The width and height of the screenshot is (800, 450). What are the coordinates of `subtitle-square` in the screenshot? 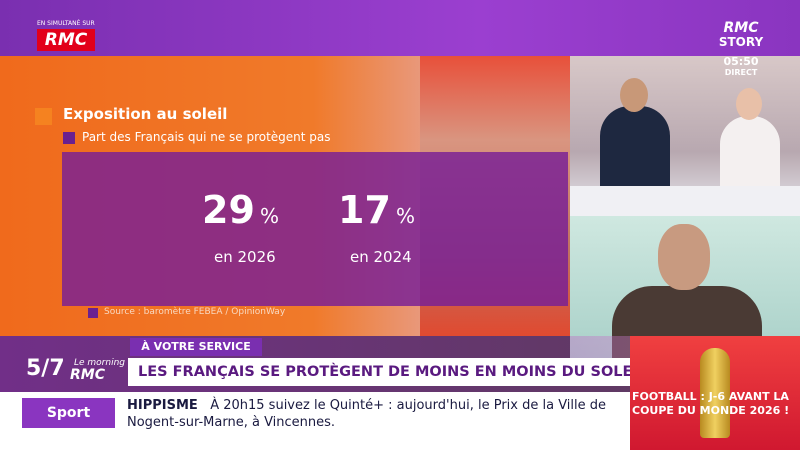 It's located at (69, 138).